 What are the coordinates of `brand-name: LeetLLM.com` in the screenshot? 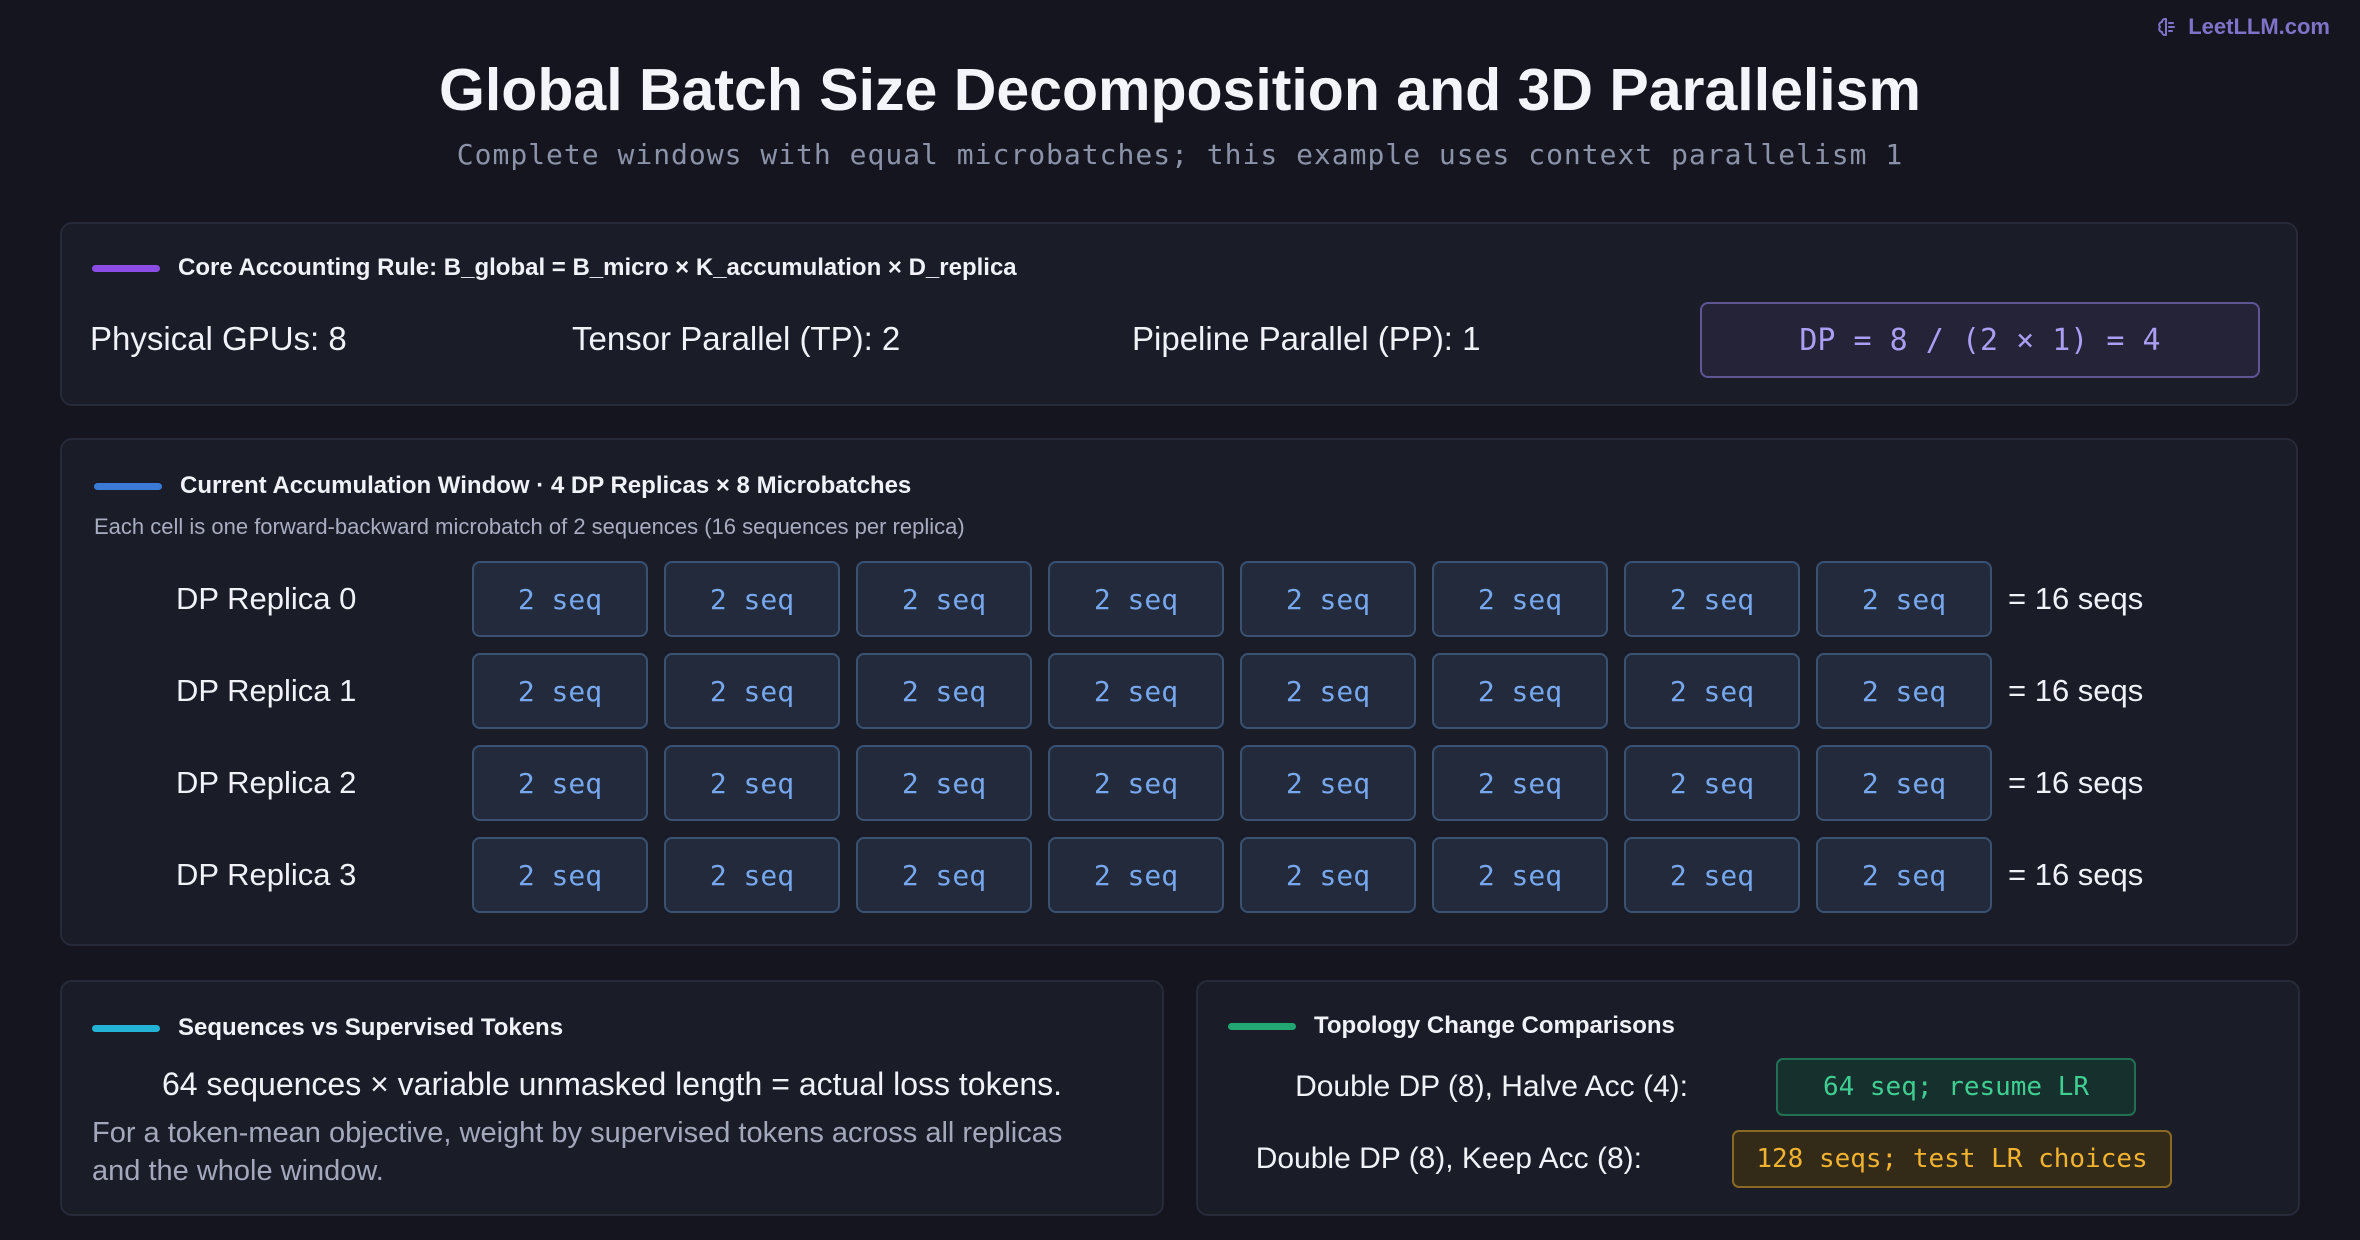 It's located at (2259, 26).